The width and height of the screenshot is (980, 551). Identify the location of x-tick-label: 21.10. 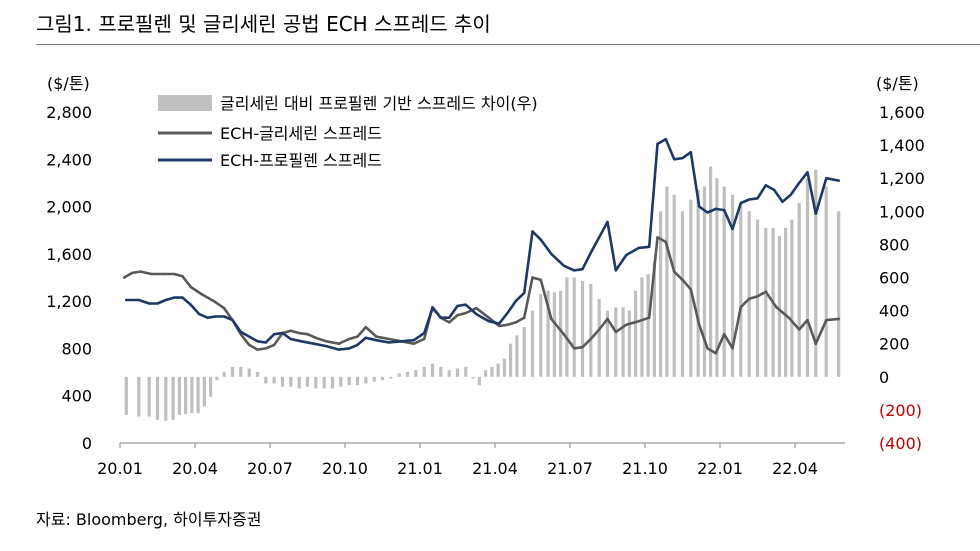
(645, 468).